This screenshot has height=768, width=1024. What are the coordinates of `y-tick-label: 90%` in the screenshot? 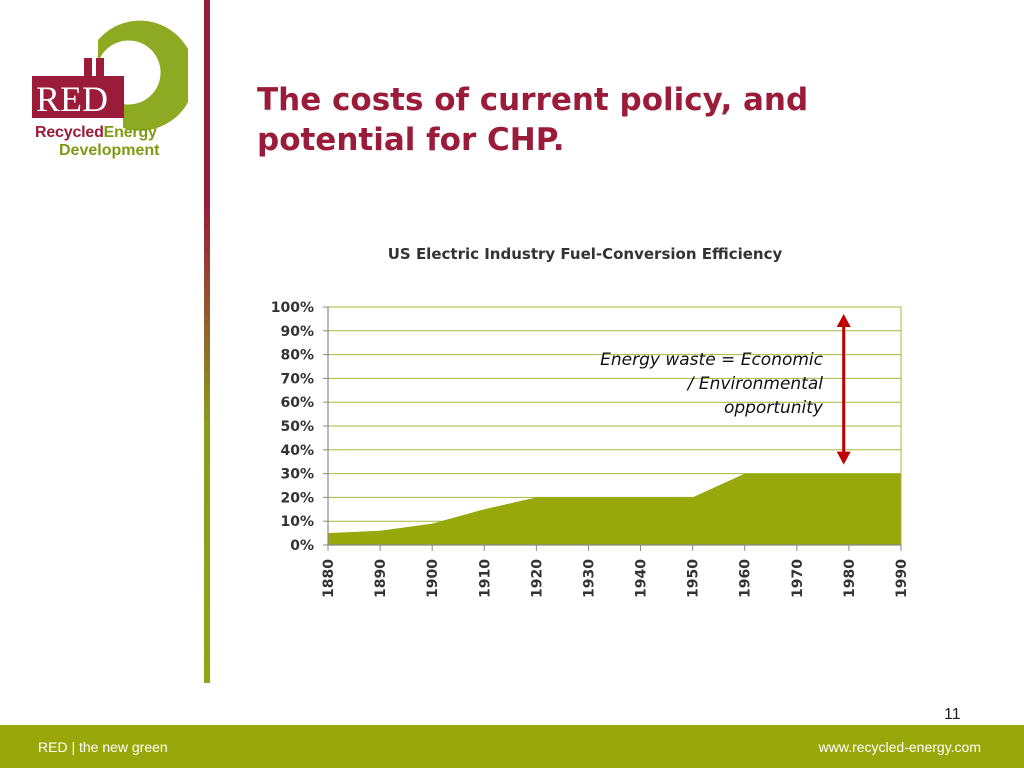 It's located at (297, 332).